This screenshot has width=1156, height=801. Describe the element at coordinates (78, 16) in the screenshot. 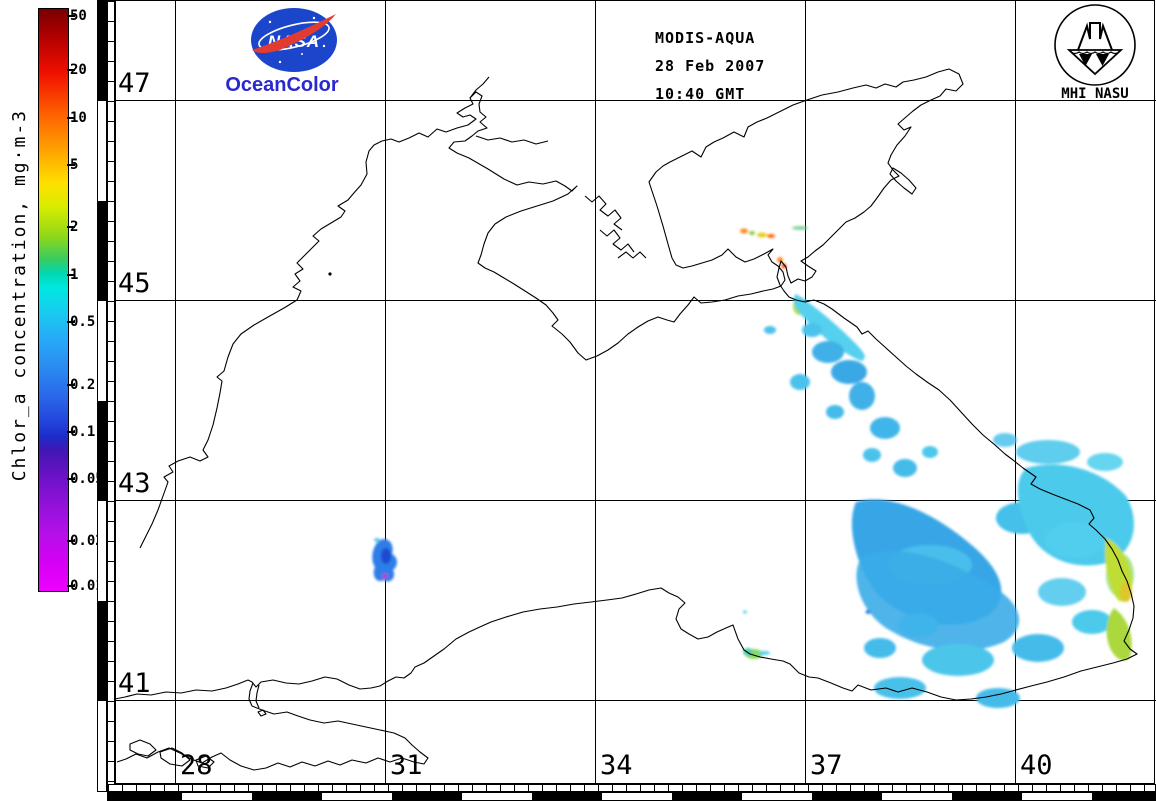

I see `colorbar-tick-label: 50` at that location.